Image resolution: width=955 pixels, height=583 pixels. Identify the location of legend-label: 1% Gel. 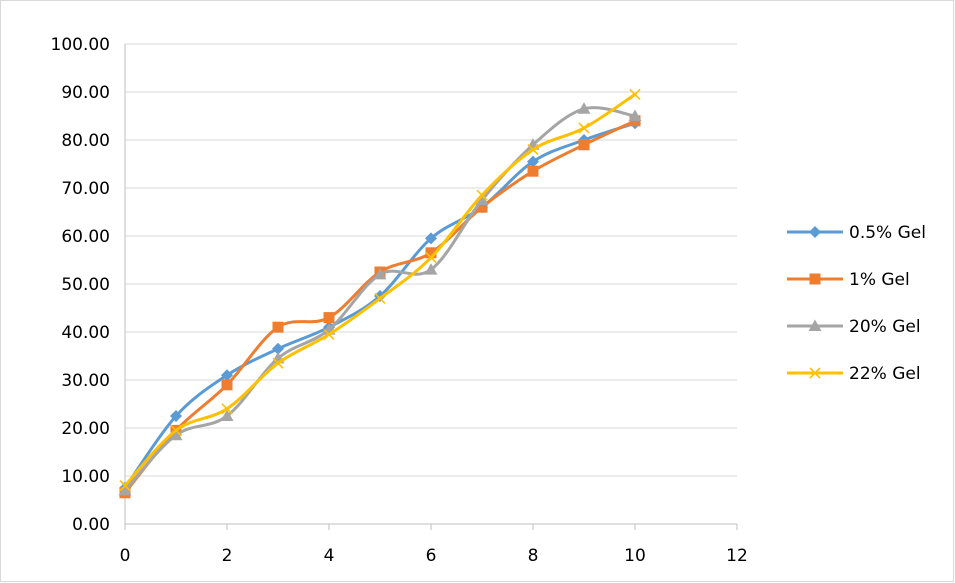
(879, 280).